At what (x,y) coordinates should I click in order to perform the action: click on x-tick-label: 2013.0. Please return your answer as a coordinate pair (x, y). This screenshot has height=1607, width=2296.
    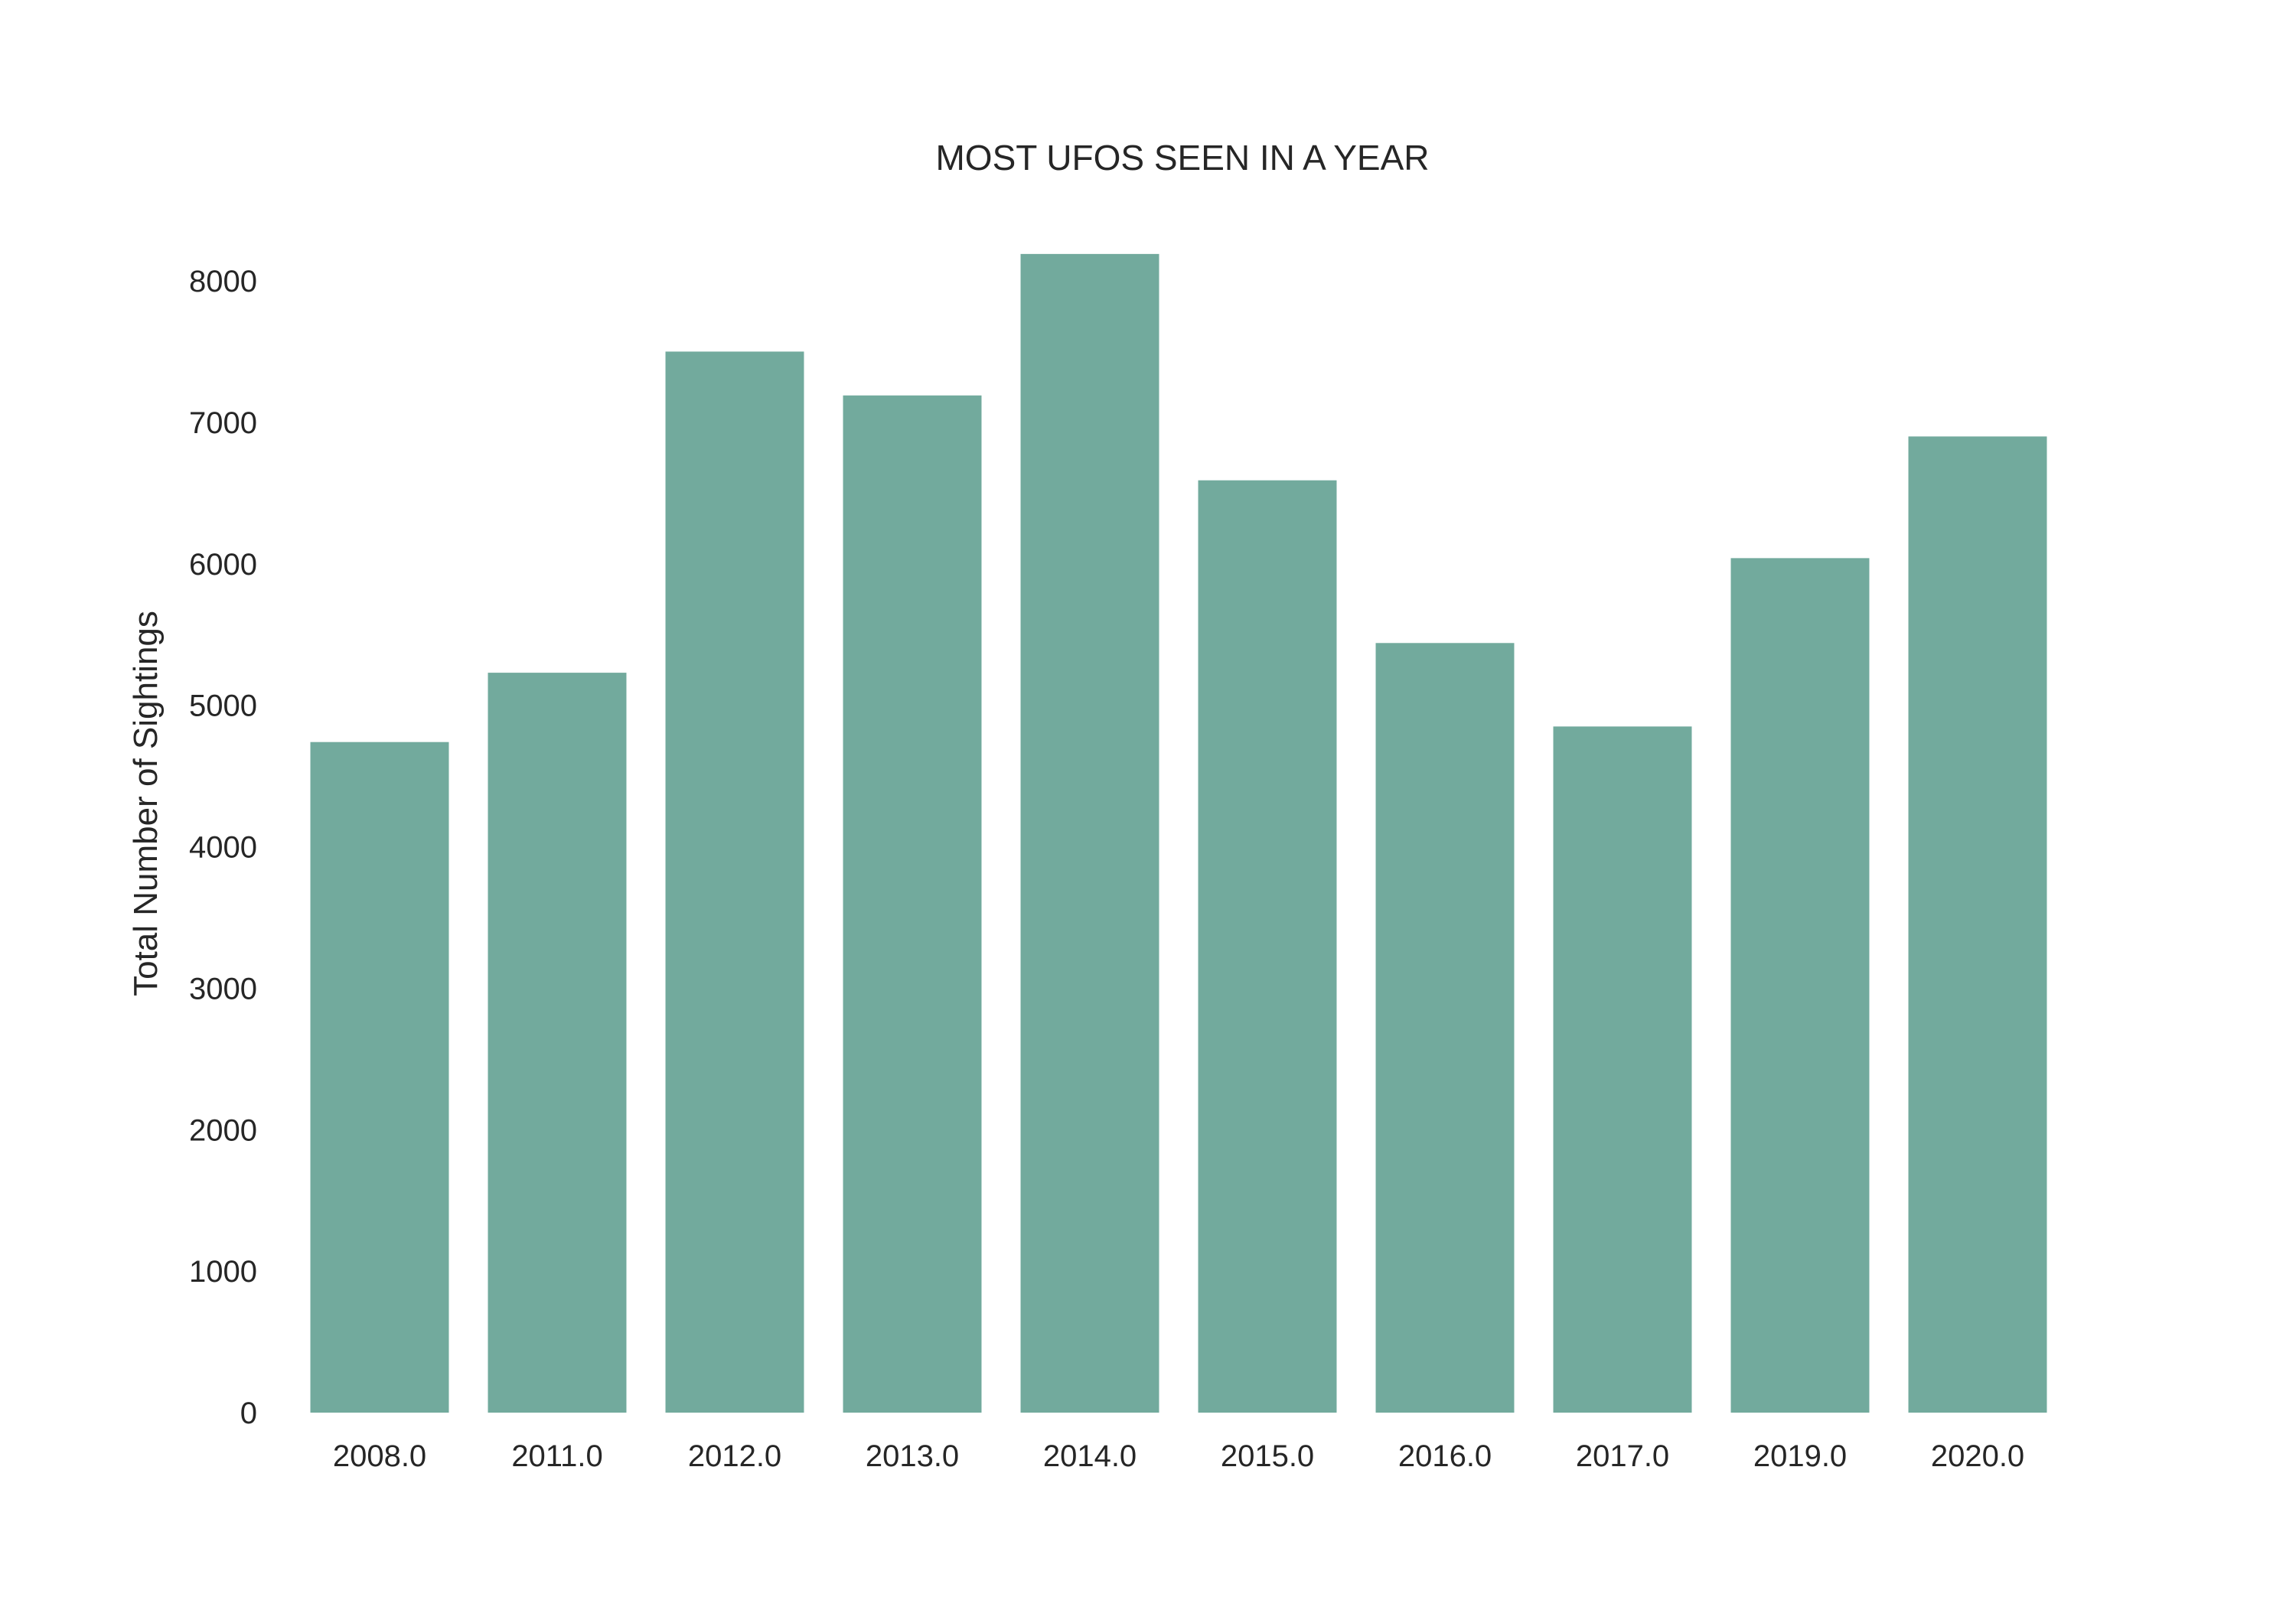
    Looking at the image, I should click on (912, 1456).